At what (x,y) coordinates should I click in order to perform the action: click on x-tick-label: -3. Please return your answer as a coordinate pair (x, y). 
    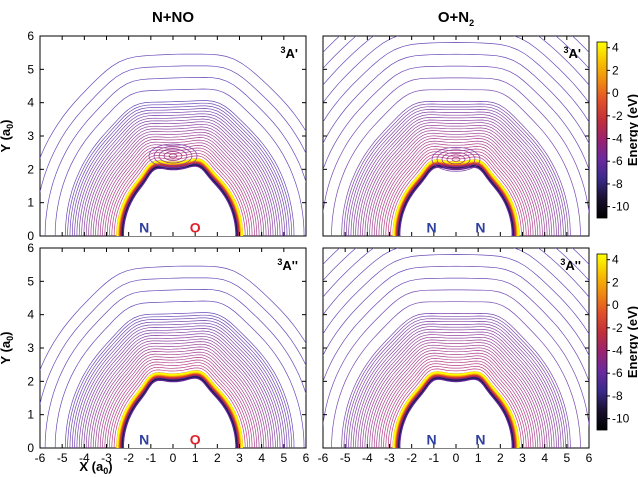
    Looking at the image, I should click on (106, 458).